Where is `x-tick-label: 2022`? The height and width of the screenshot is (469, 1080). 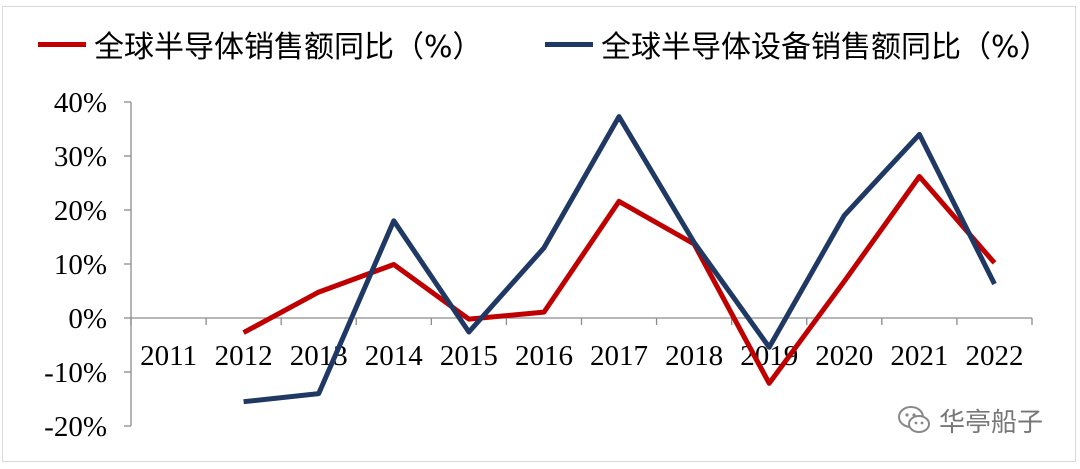
x-tick-label: 2022 is located at coordinates (994, 356).